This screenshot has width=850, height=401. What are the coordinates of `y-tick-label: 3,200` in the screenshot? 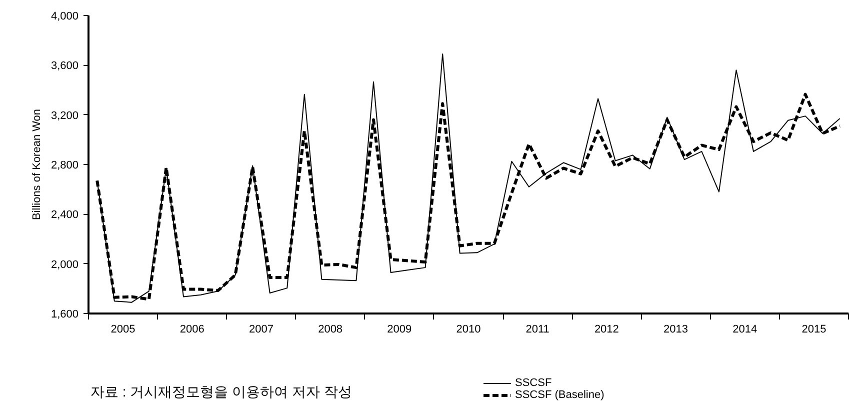 It's located at (64, 116).